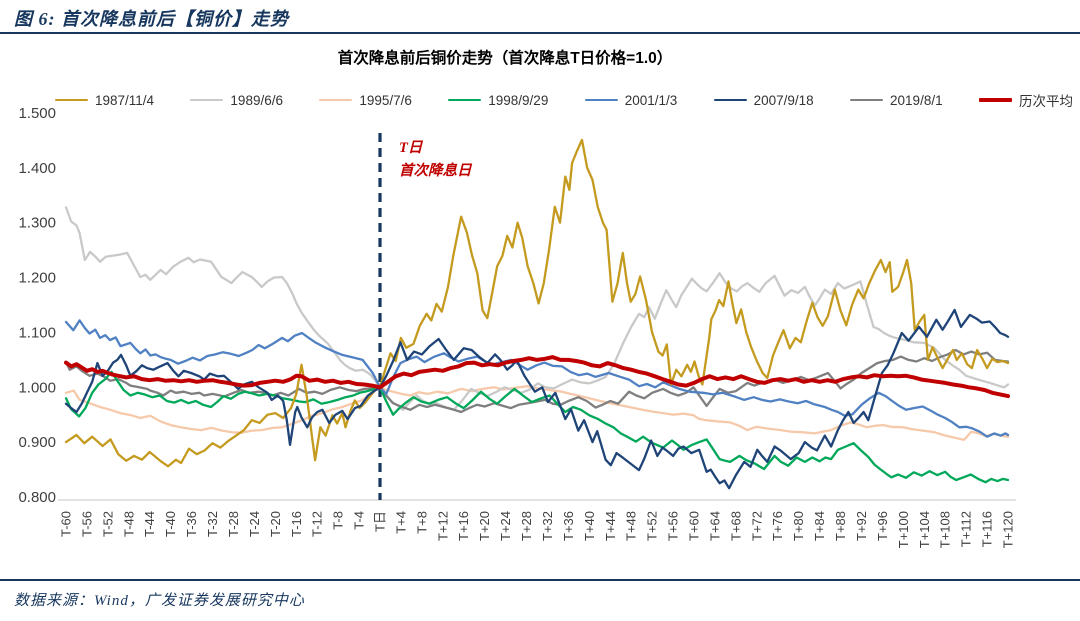  Describe the element at coordinates (882, 526) in the screenshot. I see `x-axis-tick-label: T+96` at that location.